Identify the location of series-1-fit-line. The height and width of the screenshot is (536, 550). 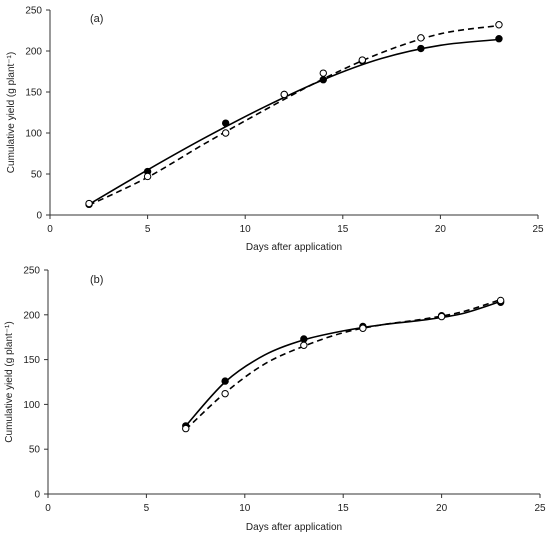
(343, 363).